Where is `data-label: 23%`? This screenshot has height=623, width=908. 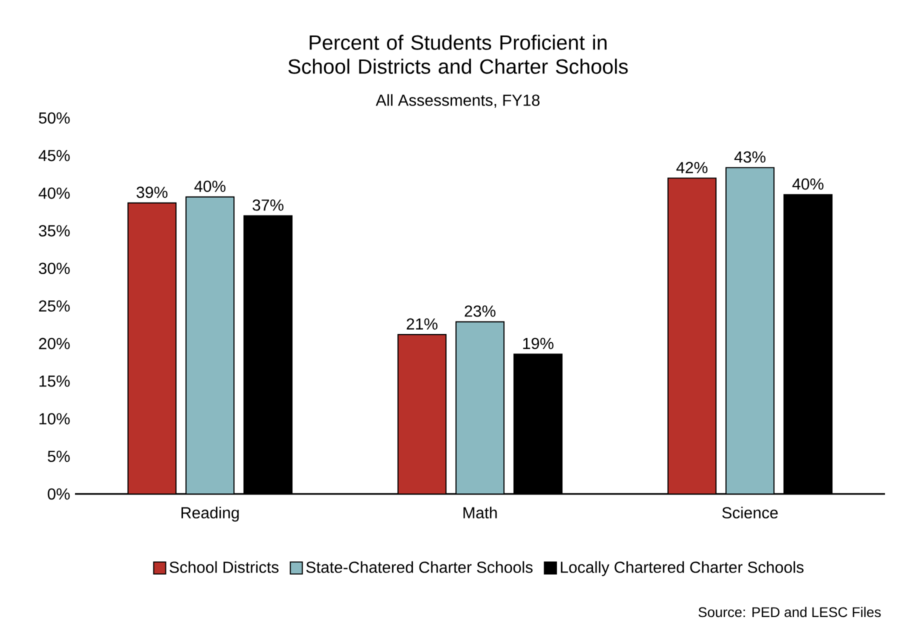
data-label: 23% is located at coordinates (480, 311).